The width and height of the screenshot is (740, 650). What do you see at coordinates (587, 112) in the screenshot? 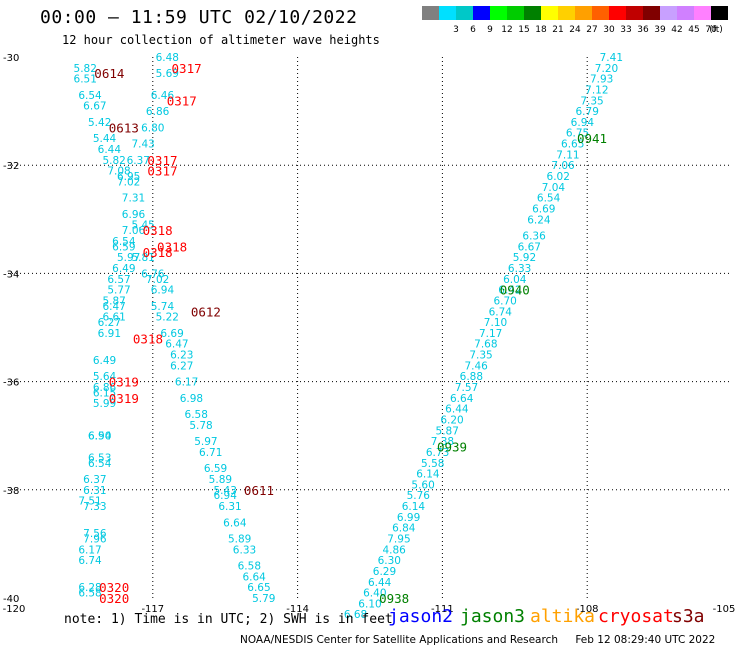
I see `swh-point: 6.79` at bounding box center [587, 112].